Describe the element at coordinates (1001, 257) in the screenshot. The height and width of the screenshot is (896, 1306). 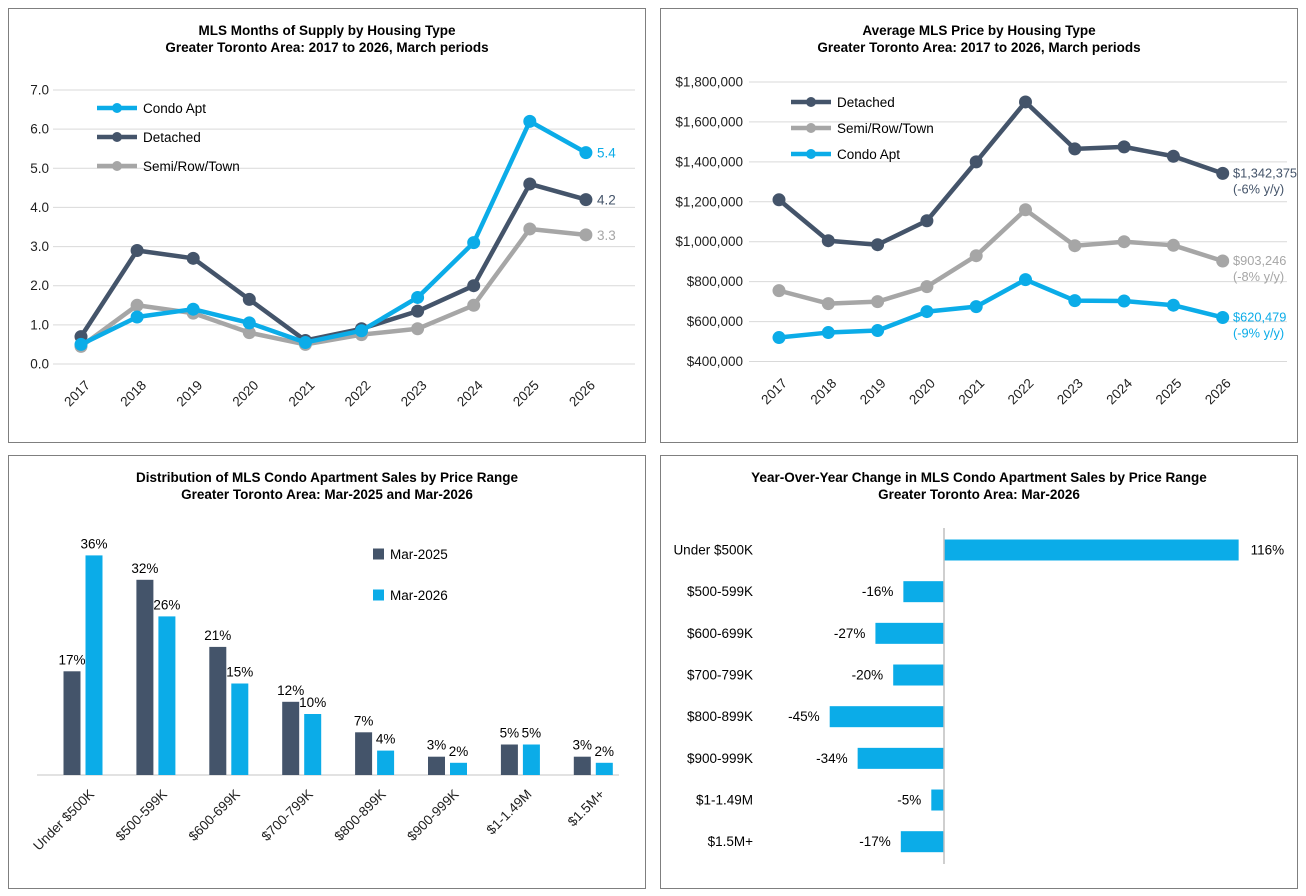
I see `series-Semi/Row/Town` at that location.